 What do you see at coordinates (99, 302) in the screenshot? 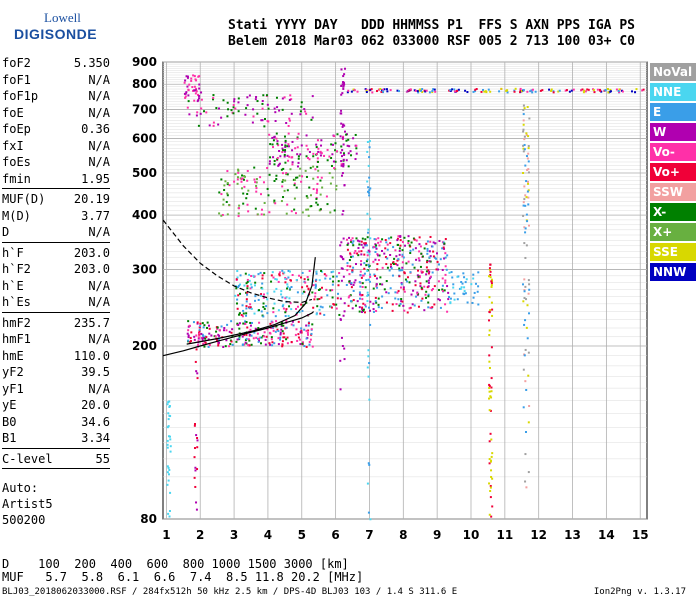
I see `param-value: N/A` at bounding box center [99, 302].